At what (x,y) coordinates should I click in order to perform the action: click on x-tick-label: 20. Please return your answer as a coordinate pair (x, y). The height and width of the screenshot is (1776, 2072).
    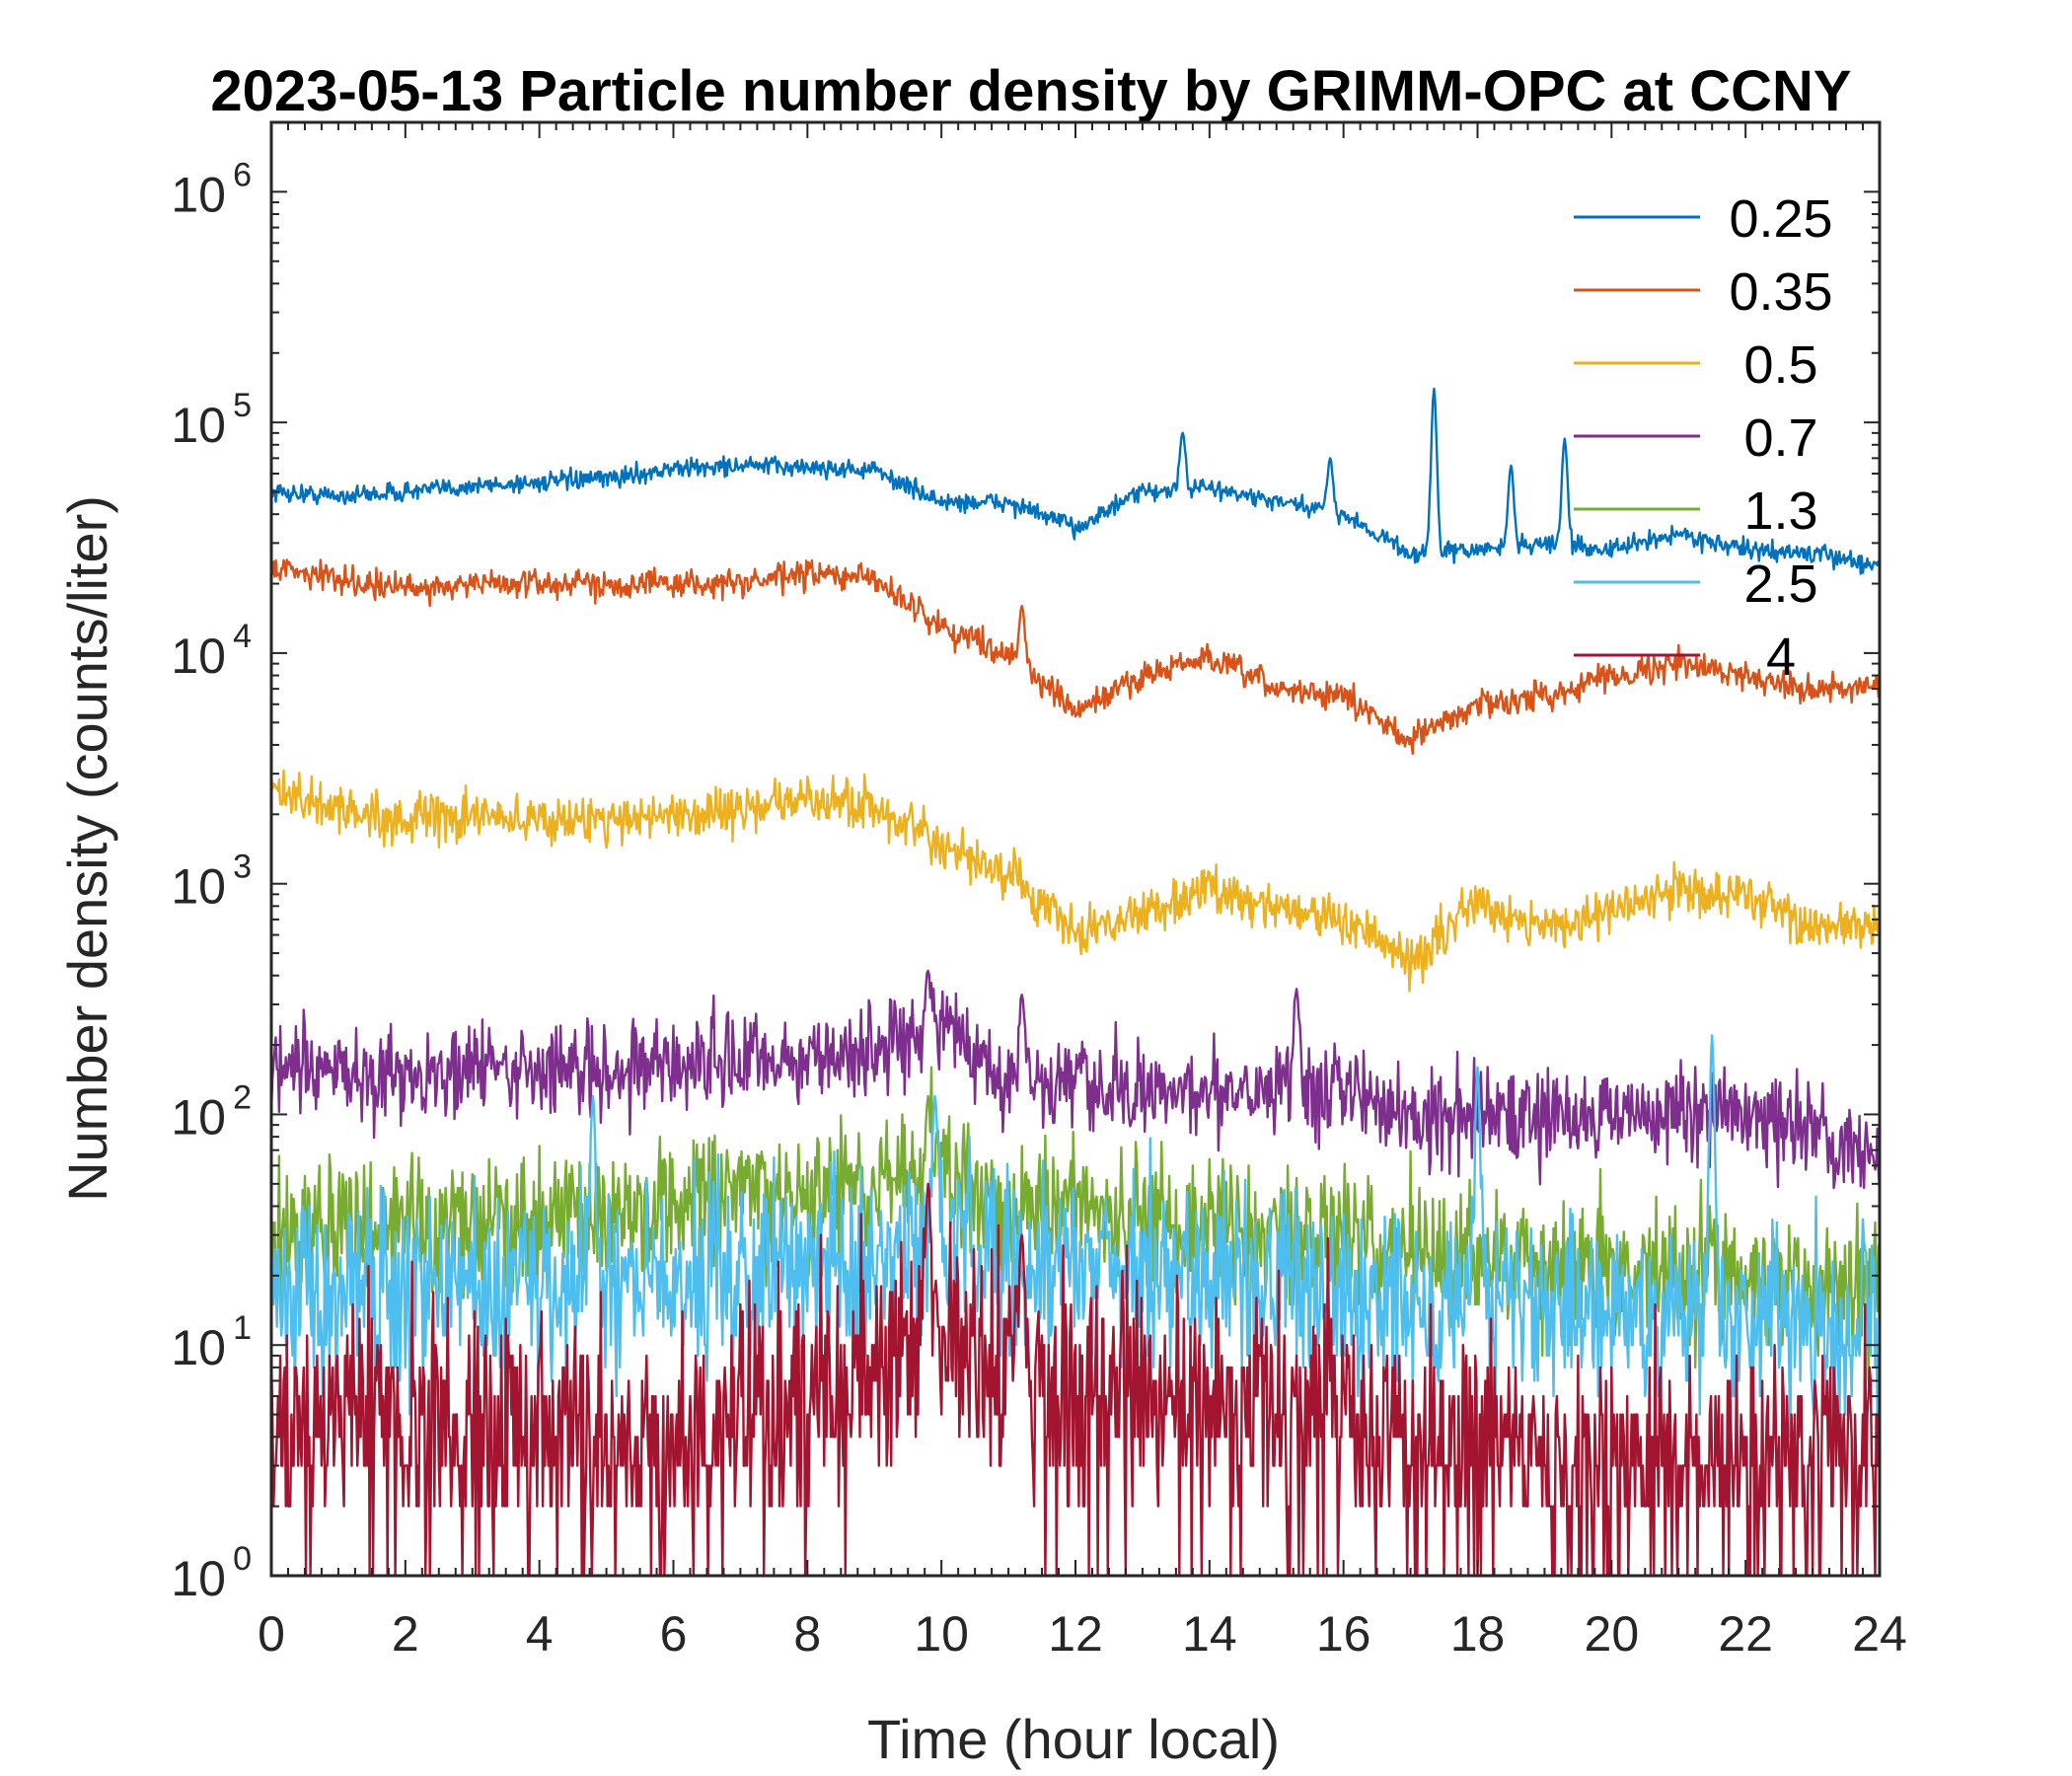
    Looking at the image, I should click on (1613, 1634).